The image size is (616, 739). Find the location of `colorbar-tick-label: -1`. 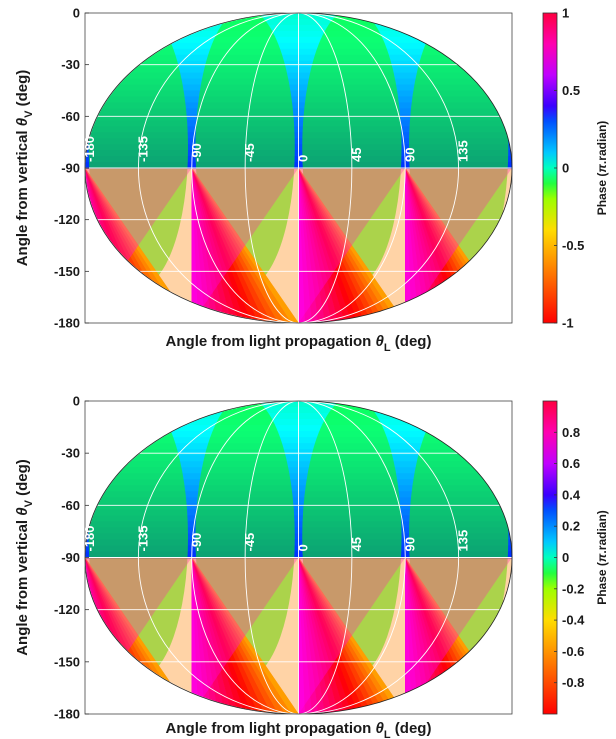

colorbar-tick-label: -1 is located at coordinates (568, 323).